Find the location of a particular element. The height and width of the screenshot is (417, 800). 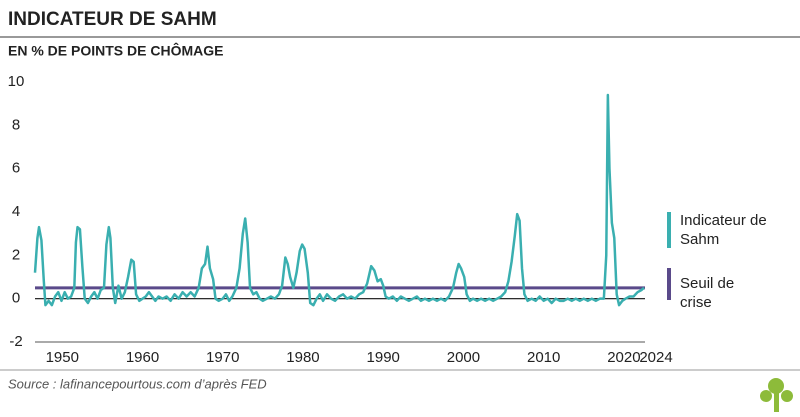

x-tick-label: 2024 is located at coordinates (655, 357).